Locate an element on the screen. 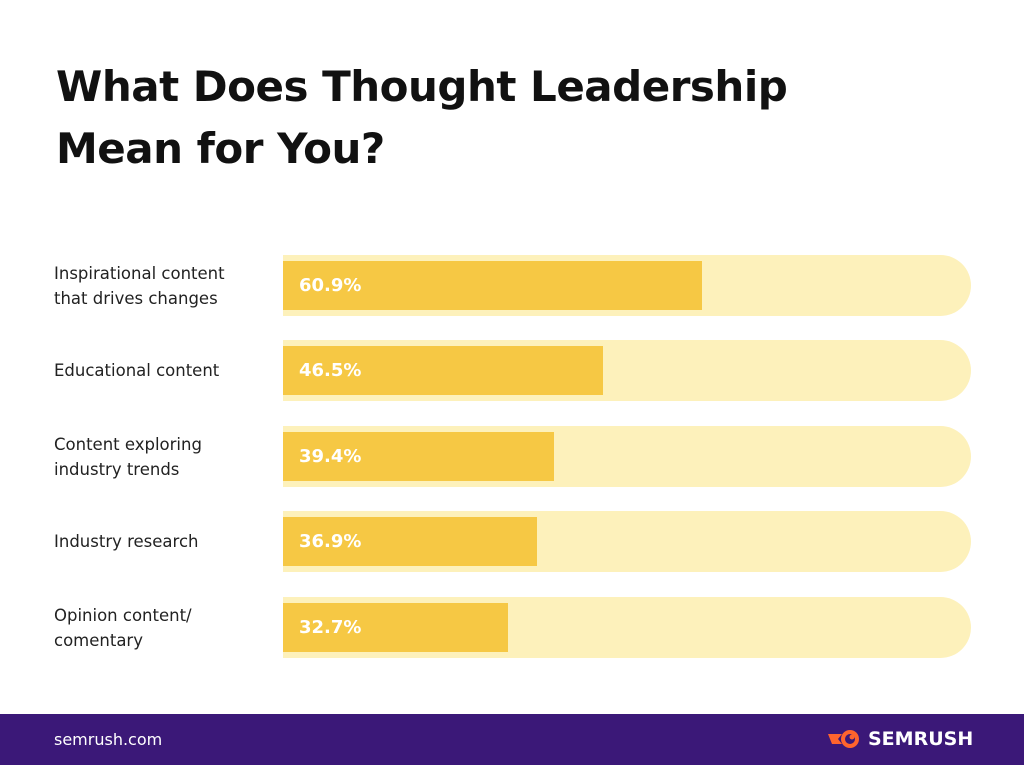 The width and height of the screenshot is (1024, 765). data-label: 36.9% is located at coordinates (330, 541).